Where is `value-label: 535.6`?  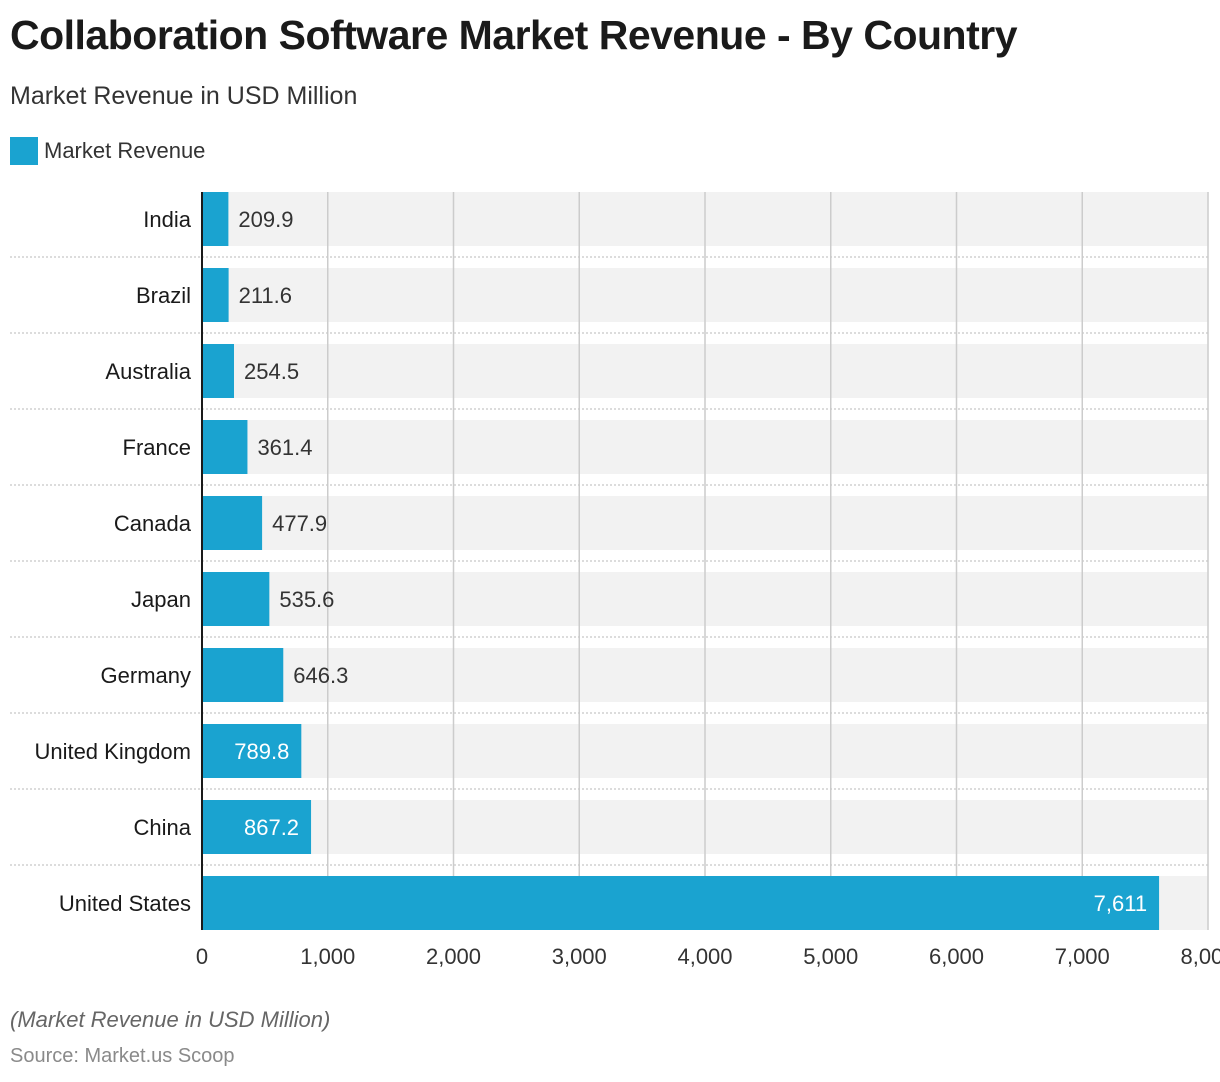
value-label: 535.6 is located at coordinates (306, 599).